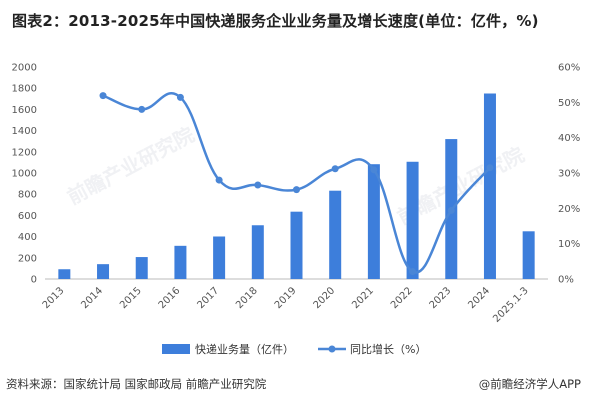  Describe the element at coordinates (479, 298) in the screenshot. I see `x-tick-label: 2024` at that location.